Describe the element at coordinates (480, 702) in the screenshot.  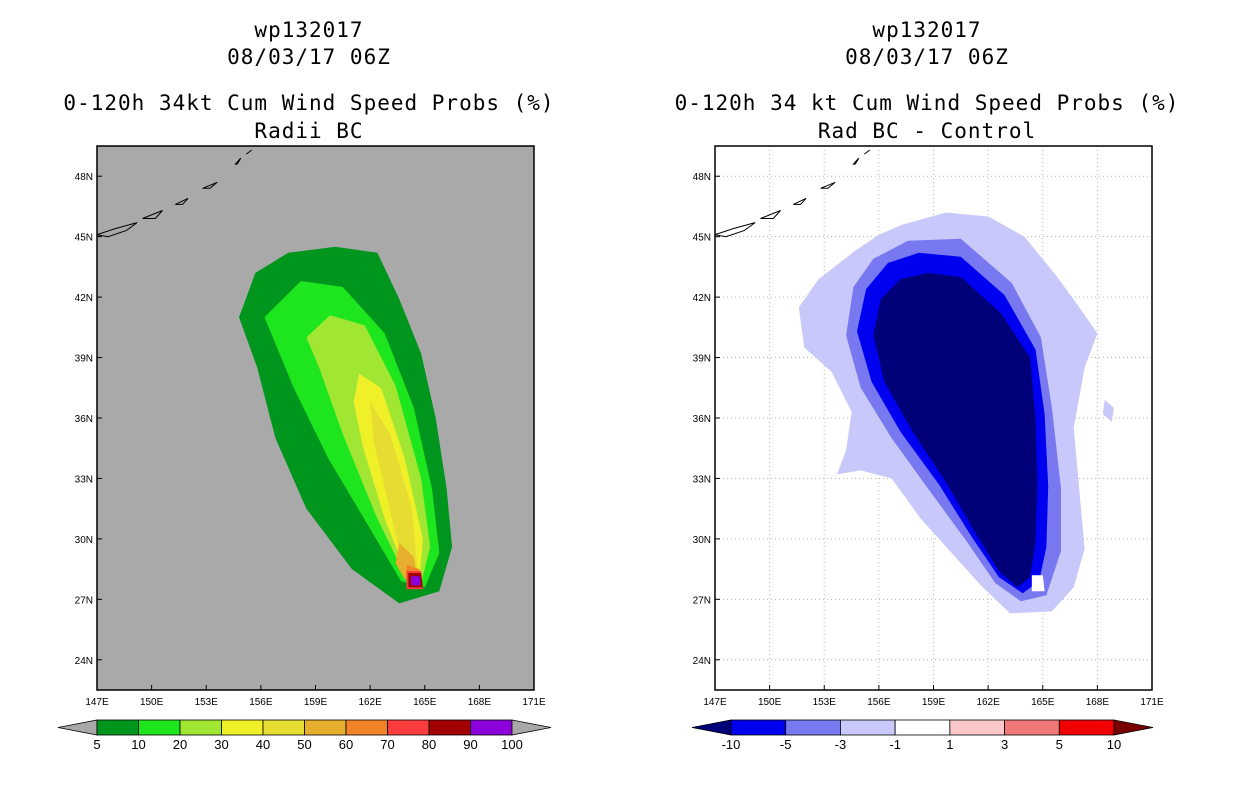
I see `x-tick-label: 168E` at that location.